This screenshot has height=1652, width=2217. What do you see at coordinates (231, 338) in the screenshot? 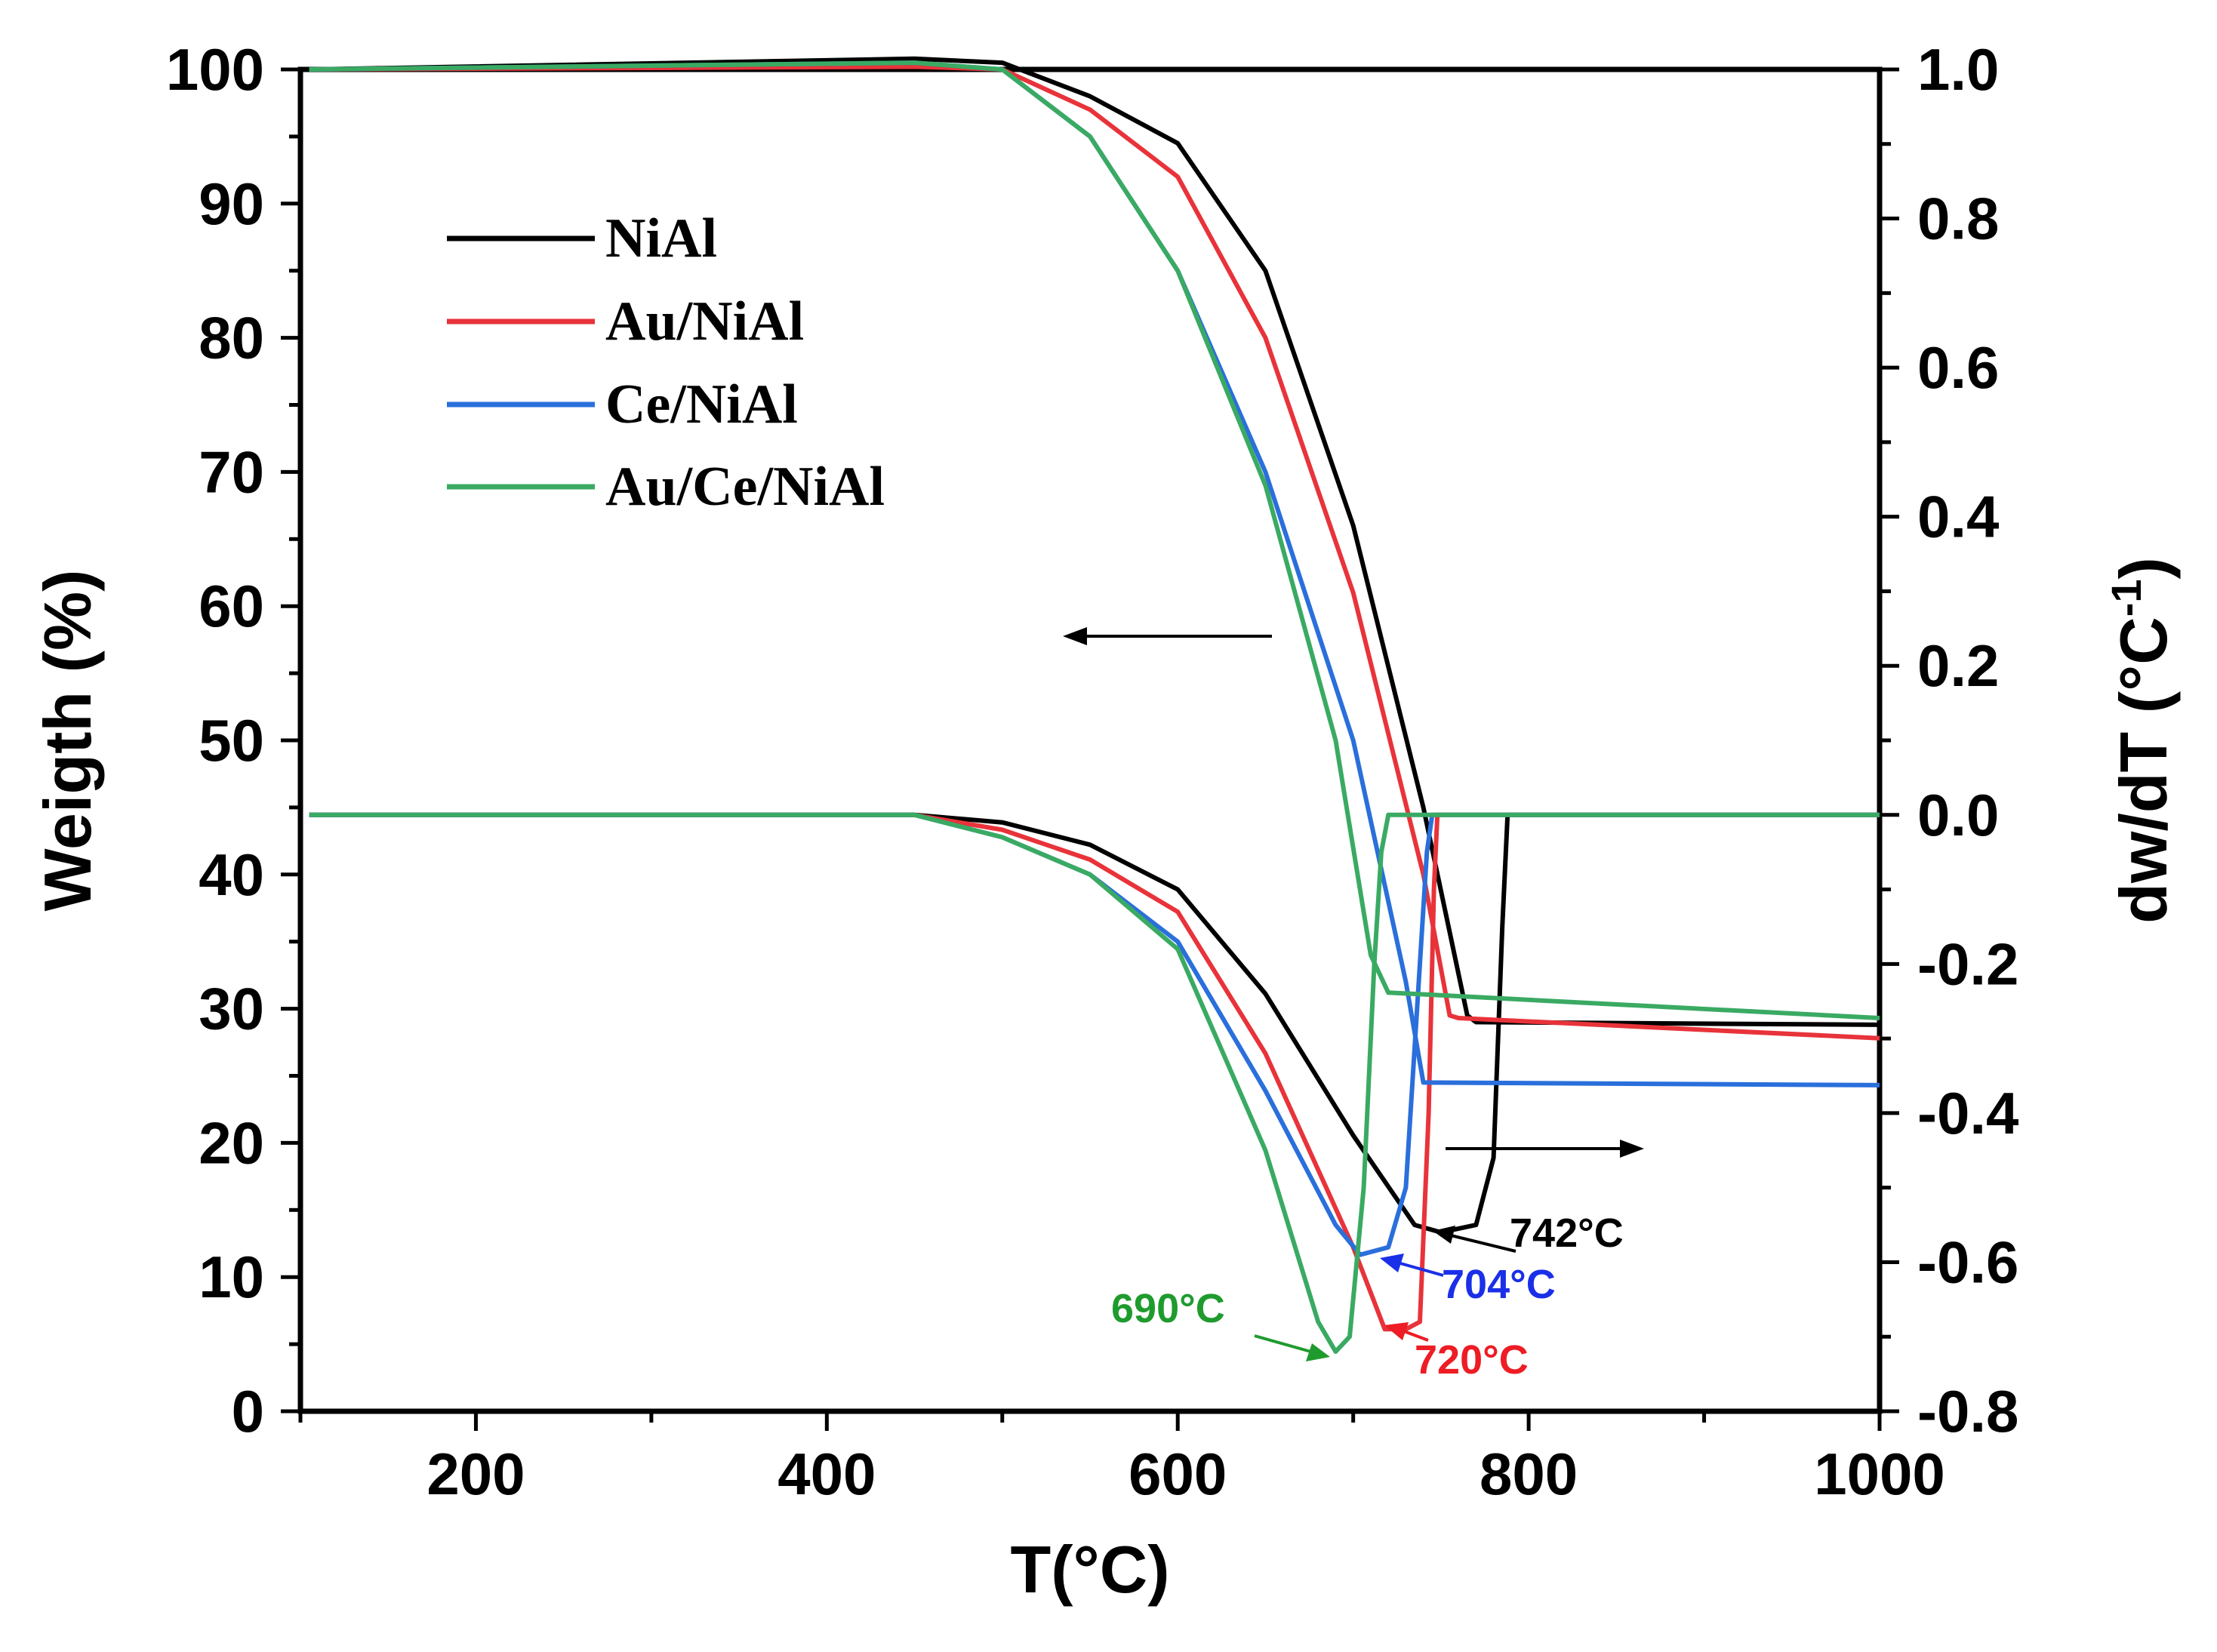
I see `y-left-tick-label: 80` at bounding box center [231, 338].